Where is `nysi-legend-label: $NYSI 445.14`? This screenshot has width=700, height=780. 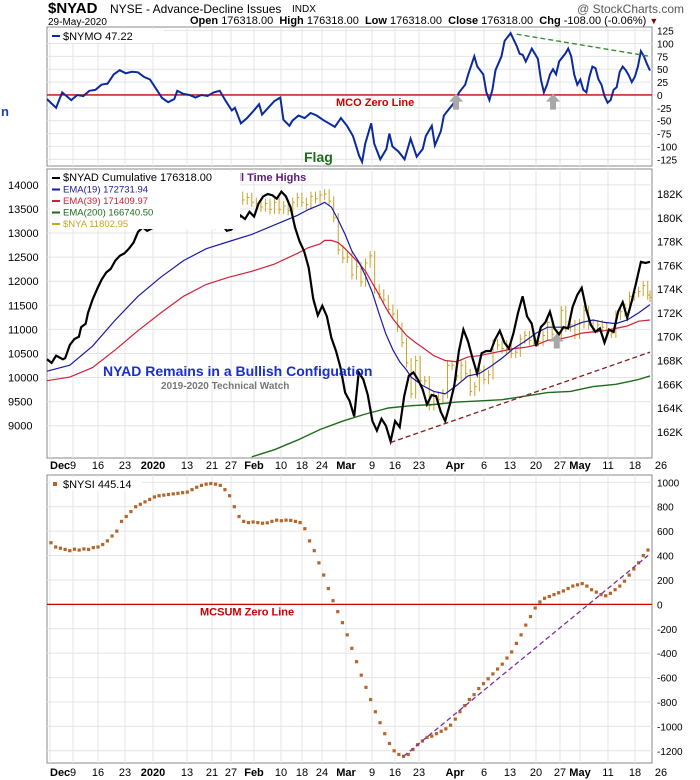 nysi-legend-label: $NYSI 445.14 is located at coordinates (97, 485).